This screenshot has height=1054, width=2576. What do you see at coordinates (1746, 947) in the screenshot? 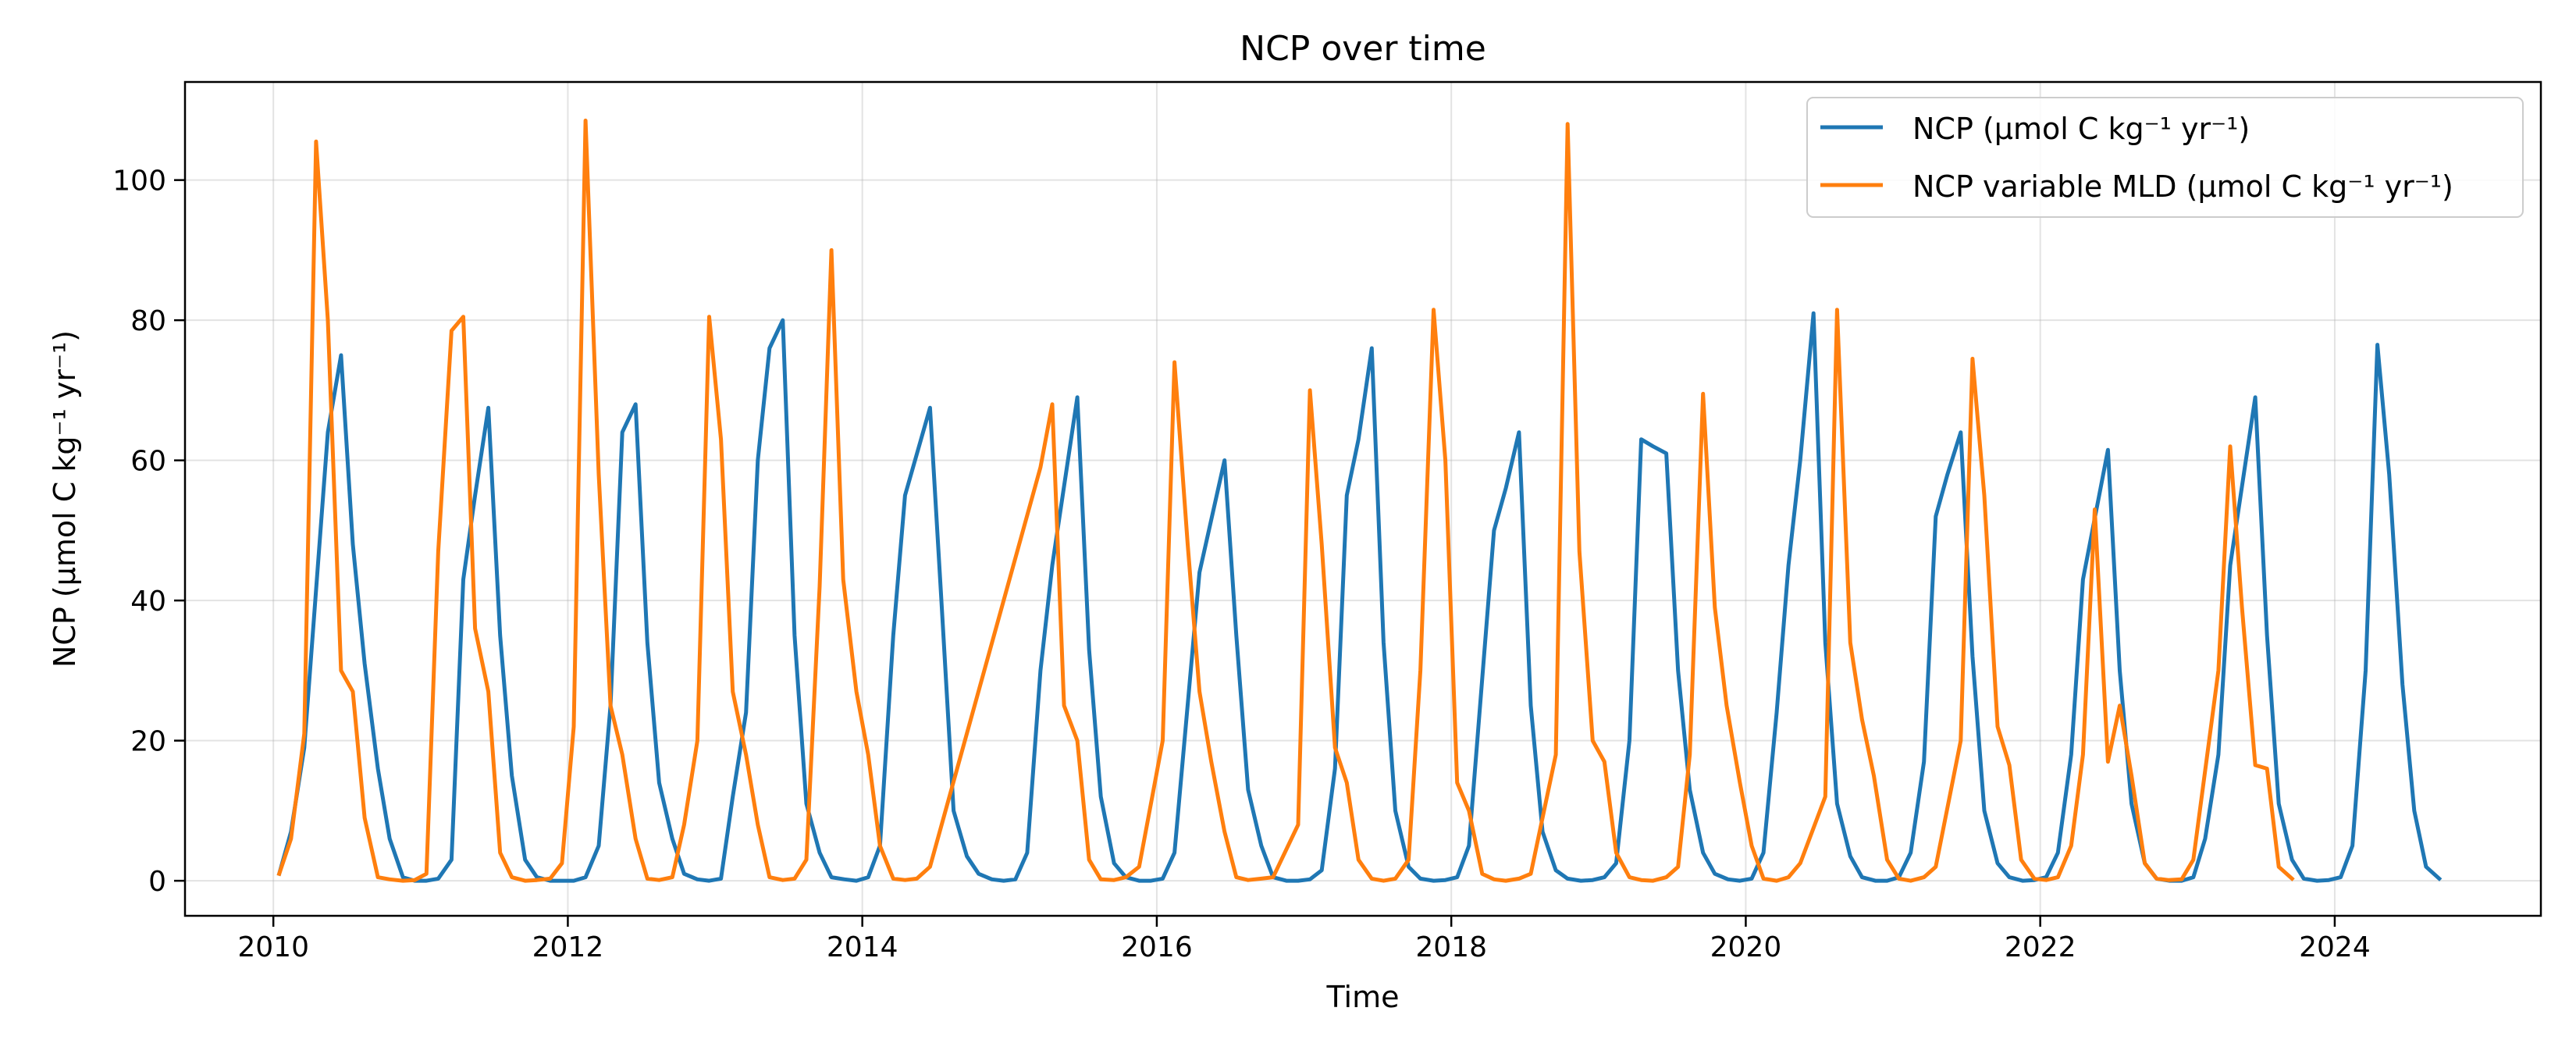
I see `x-tick-label: 2020` at bounding box center [1746, 947].